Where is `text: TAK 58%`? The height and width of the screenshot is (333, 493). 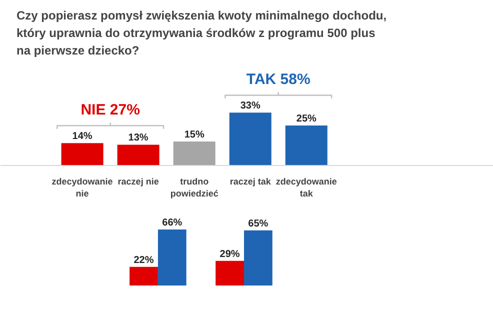
text: TAK 58% is located at coordinates (278, 79).